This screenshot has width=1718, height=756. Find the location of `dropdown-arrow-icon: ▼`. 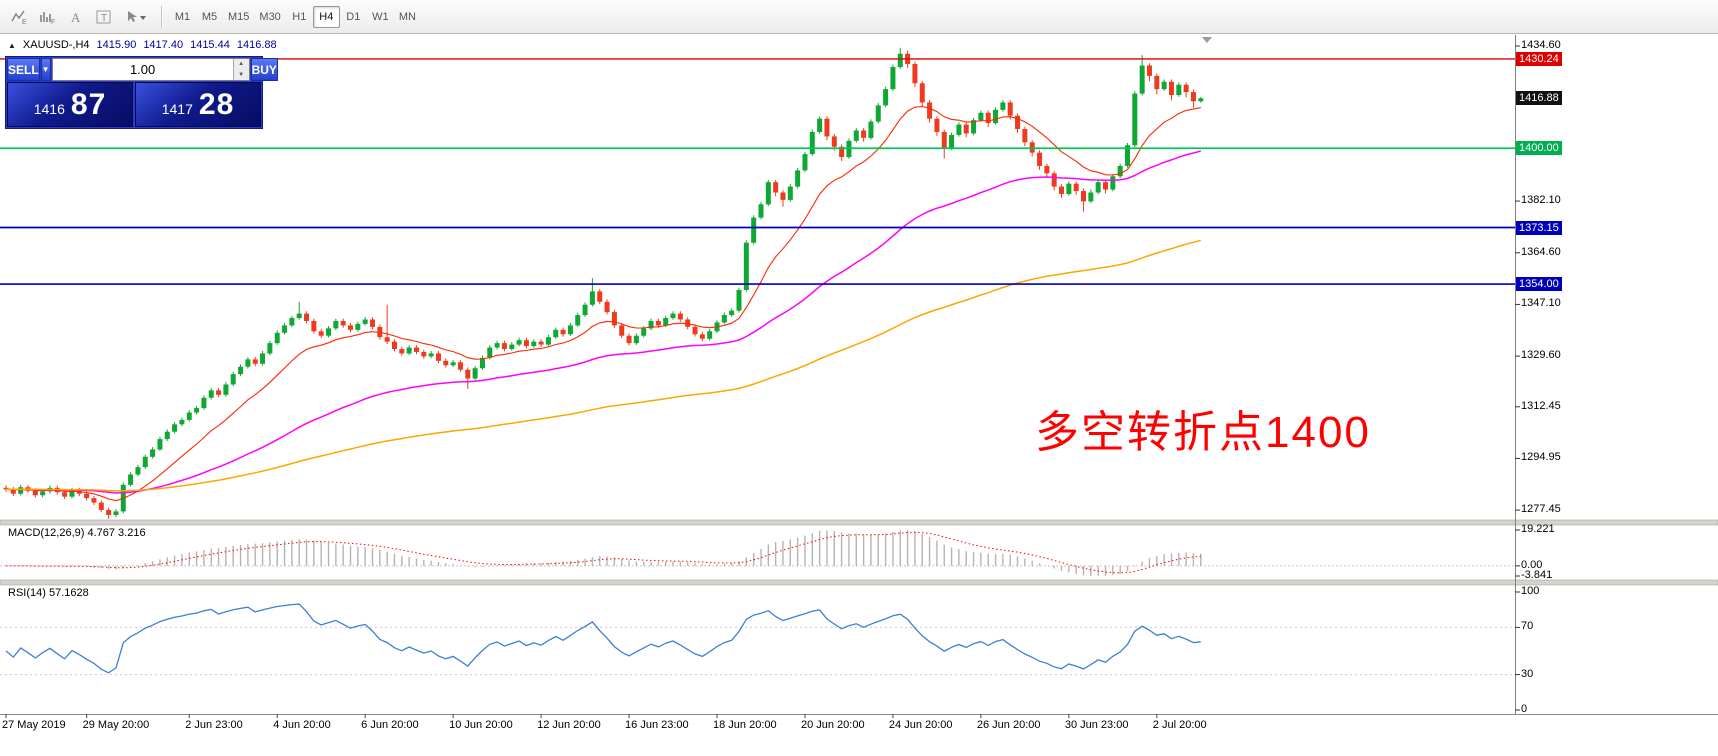

dropdown-arrow-icon: ▼ is located at coordinates (45, 69).